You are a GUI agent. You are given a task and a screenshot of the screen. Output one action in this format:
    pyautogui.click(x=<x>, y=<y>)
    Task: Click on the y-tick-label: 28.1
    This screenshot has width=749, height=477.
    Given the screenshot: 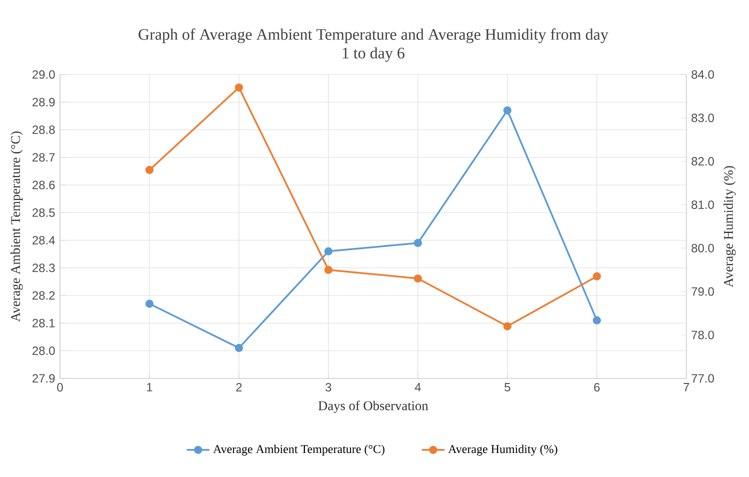 What is the action you would take?
    pyautogui.click(x=43, y=323)
    